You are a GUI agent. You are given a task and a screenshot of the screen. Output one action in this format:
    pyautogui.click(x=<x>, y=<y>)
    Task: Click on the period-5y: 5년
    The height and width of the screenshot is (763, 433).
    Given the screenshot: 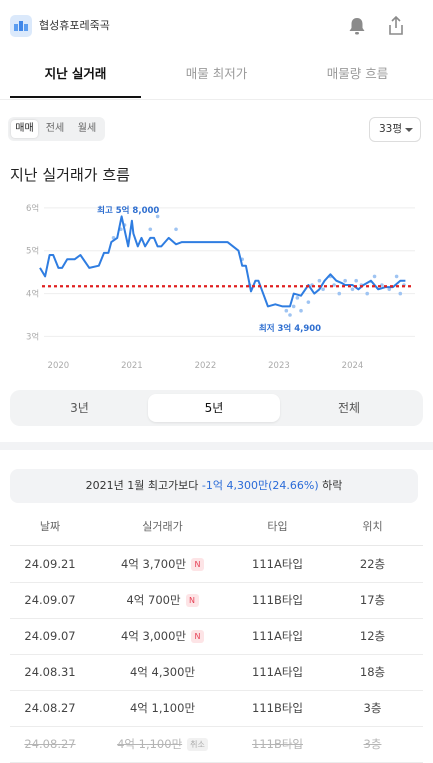 What is the action you would take?
    pyautogui.click(x=214, y=408)
    